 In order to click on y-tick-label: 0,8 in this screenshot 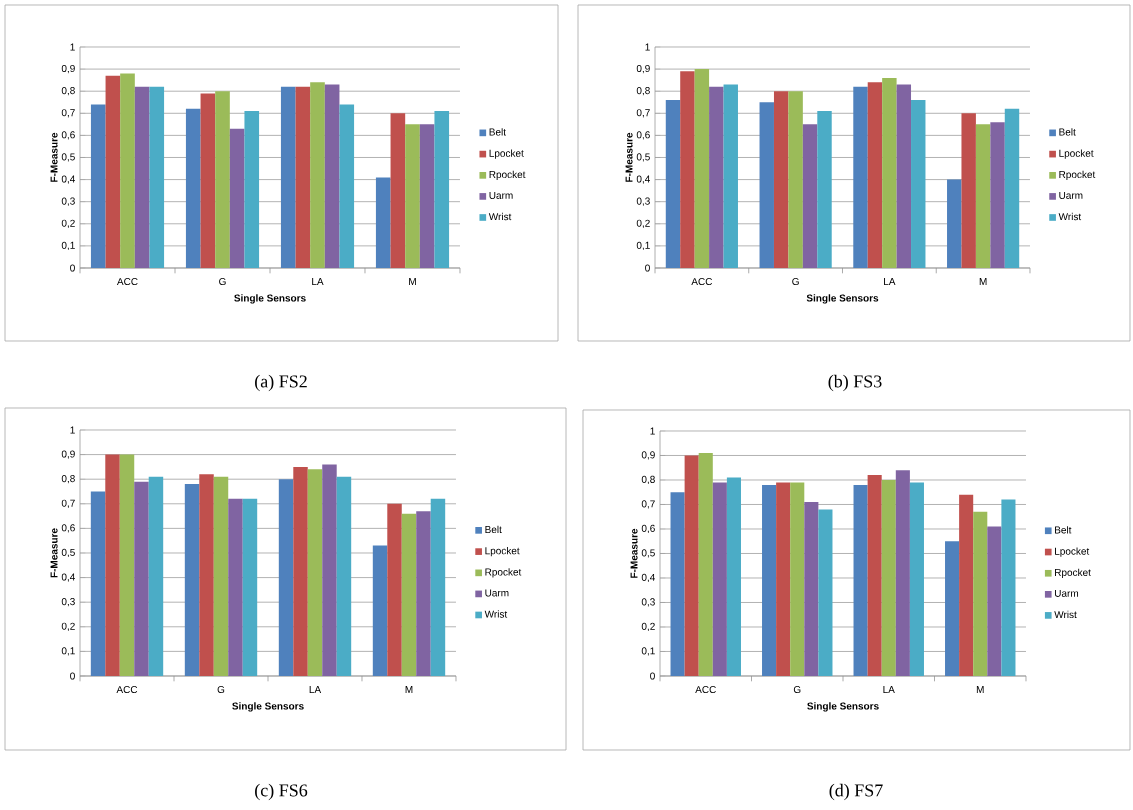, I will do `click(68, 479)`.